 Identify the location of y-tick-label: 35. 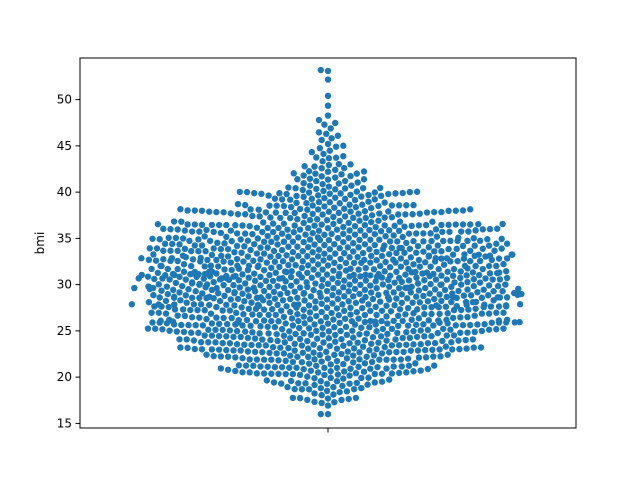
(64, 238).